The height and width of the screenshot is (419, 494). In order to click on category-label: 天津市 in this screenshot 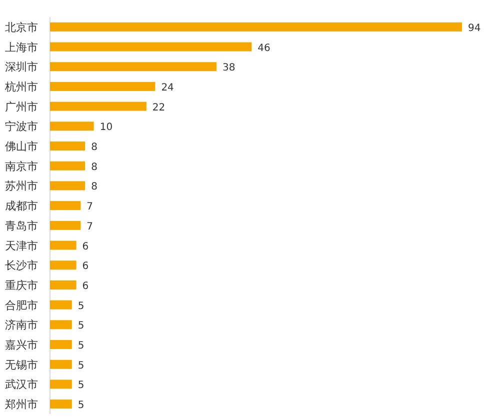, I will do `click(21, 245)`.